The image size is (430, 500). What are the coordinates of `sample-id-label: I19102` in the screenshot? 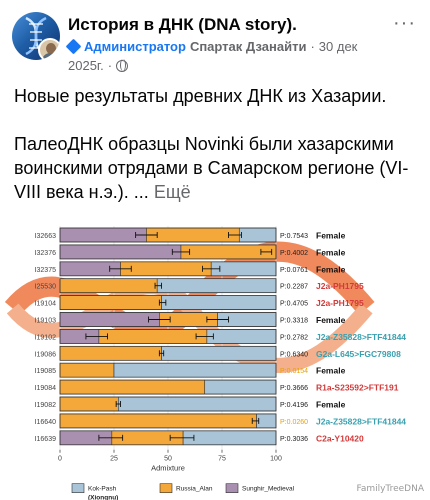 It's located at (46, 337).